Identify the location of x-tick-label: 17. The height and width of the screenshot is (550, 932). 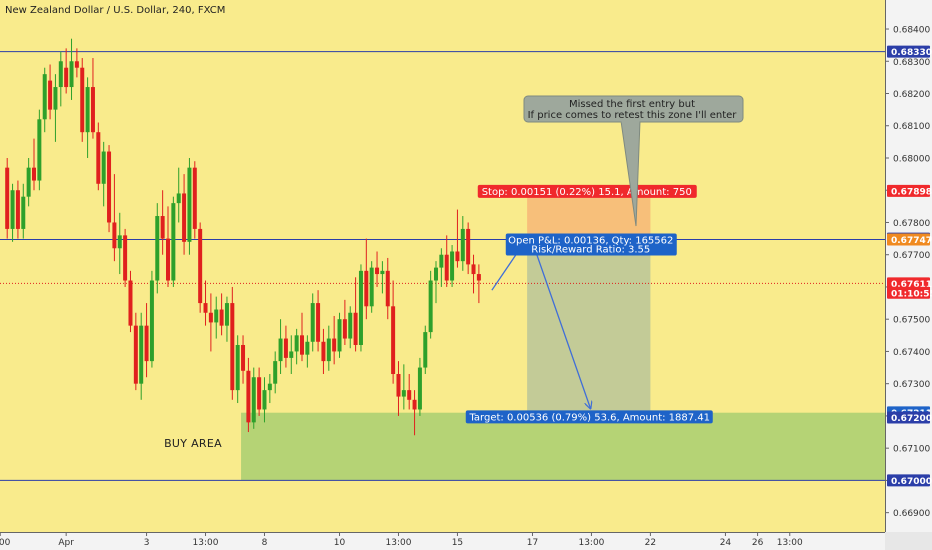
(532, 543).